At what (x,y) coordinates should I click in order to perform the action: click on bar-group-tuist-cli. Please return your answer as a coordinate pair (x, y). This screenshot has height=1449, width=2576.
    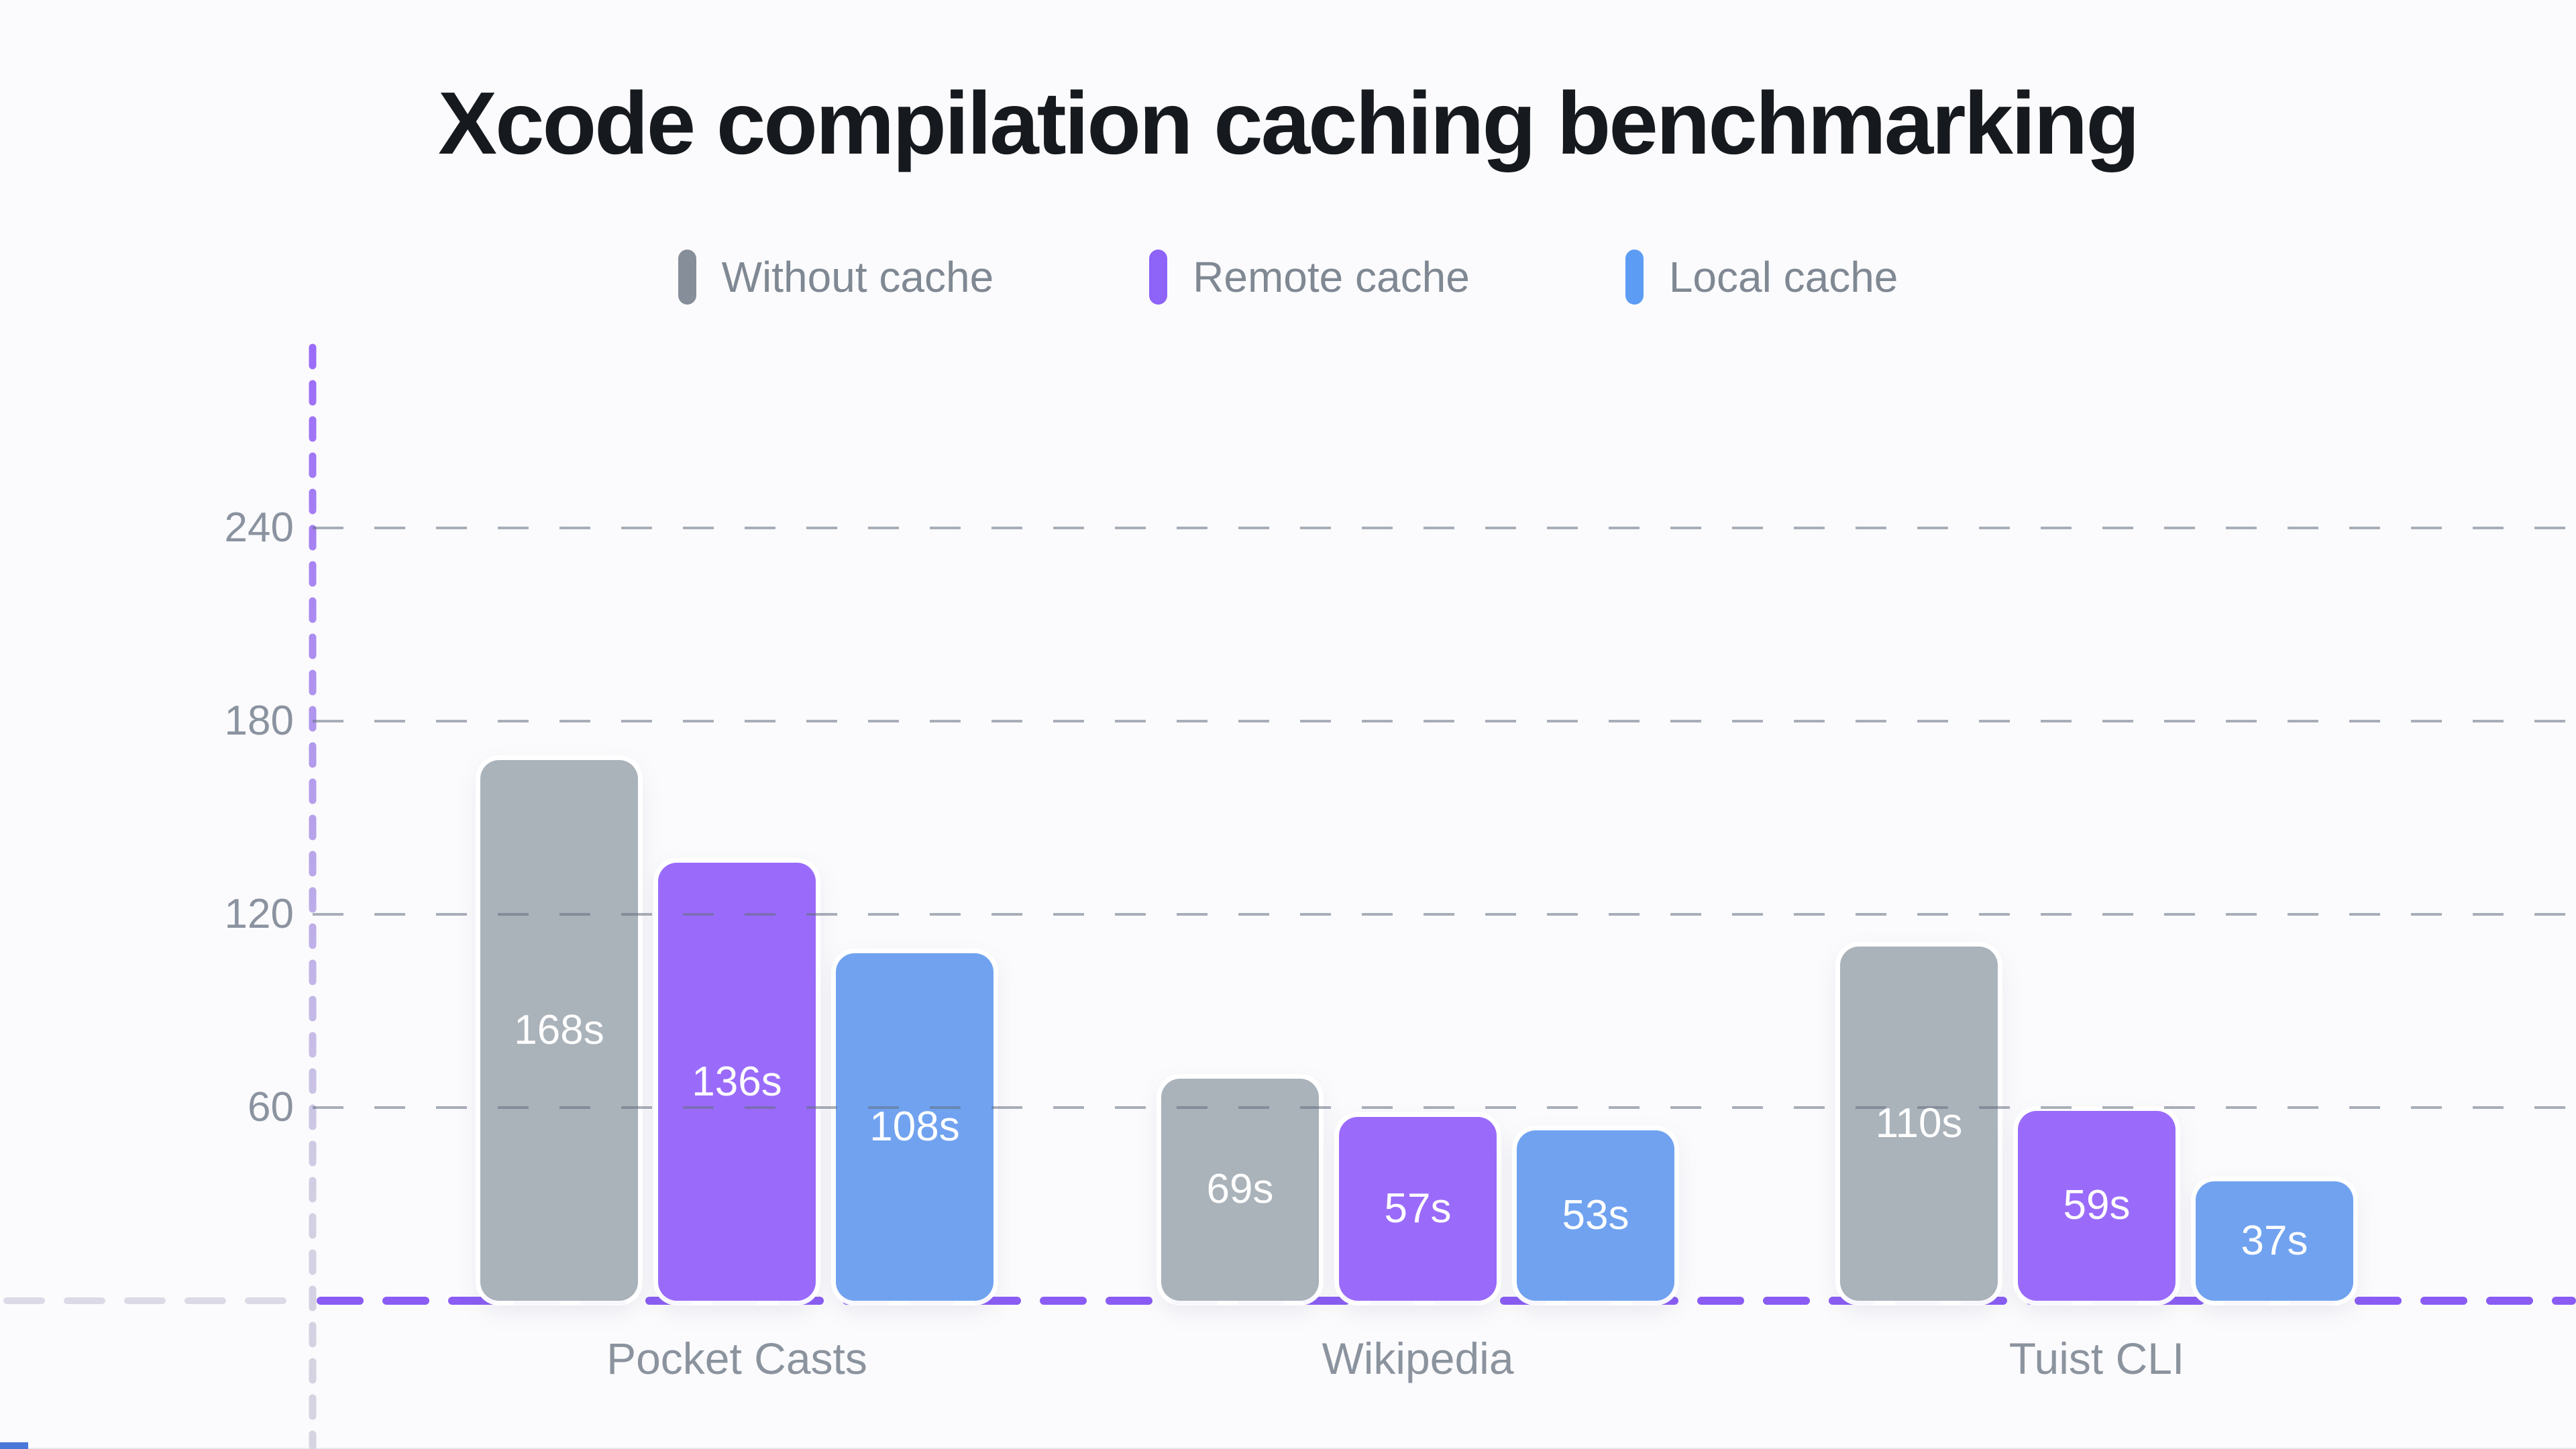
    Looking at the image, I should click on (2096, 1124).